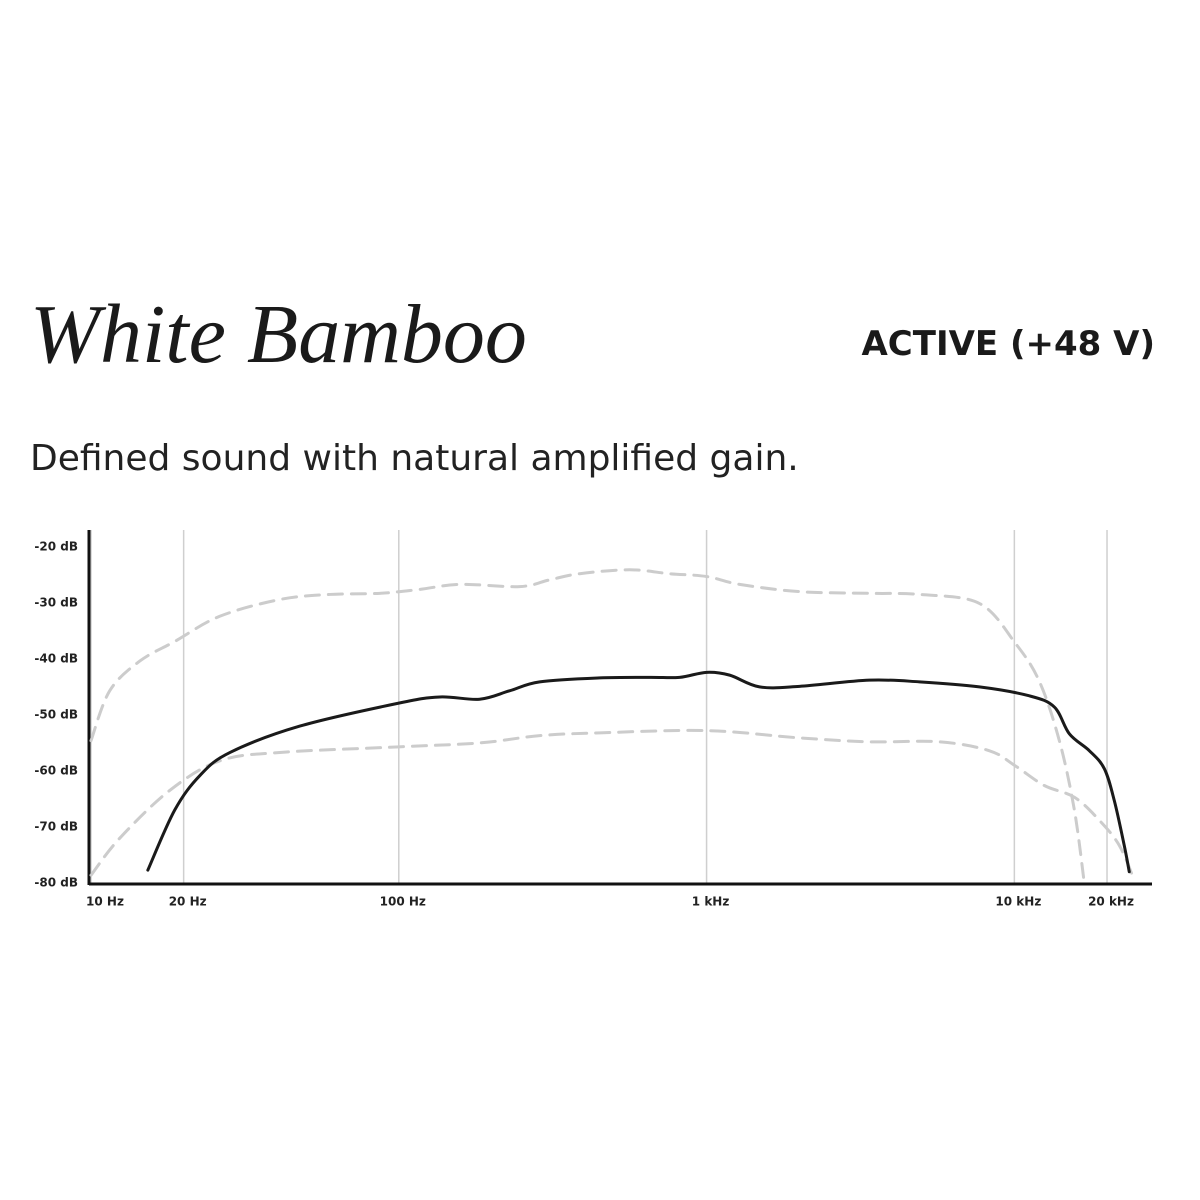 This screenshot has width=1200, height=1200. Describe the element at coordinates (278, 334) in the screenshot. I see `chart-title: White Bamboo` at that location.